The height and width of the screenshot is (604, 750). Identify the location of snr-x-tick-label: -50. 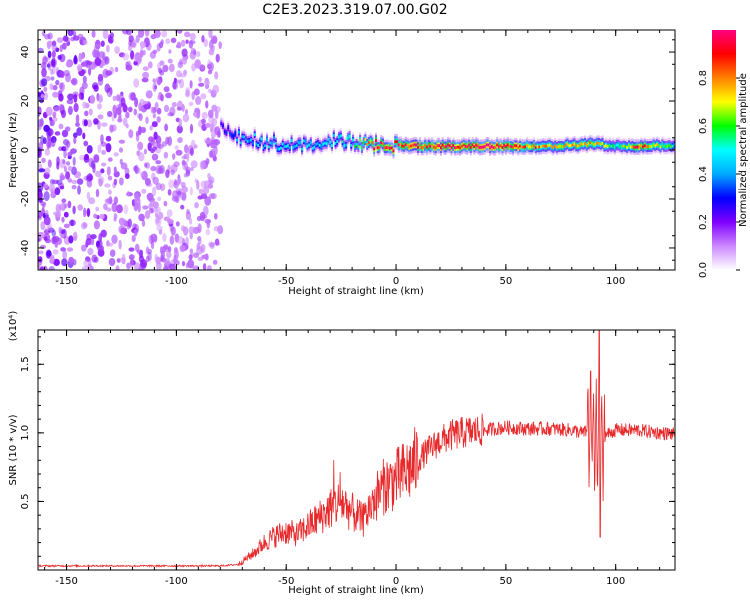
(286, 581).